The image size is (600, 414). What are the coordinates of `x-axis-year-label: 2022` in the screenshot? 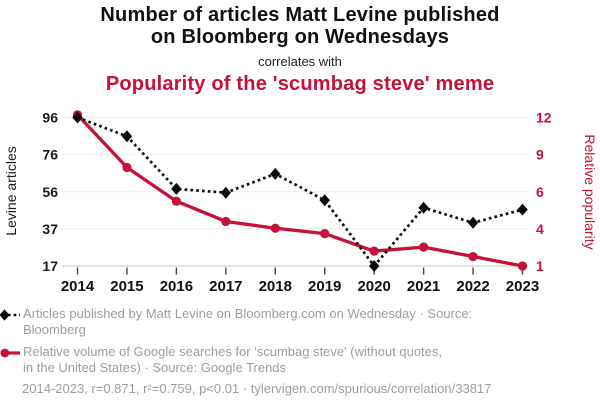 It's located at (472, 286).